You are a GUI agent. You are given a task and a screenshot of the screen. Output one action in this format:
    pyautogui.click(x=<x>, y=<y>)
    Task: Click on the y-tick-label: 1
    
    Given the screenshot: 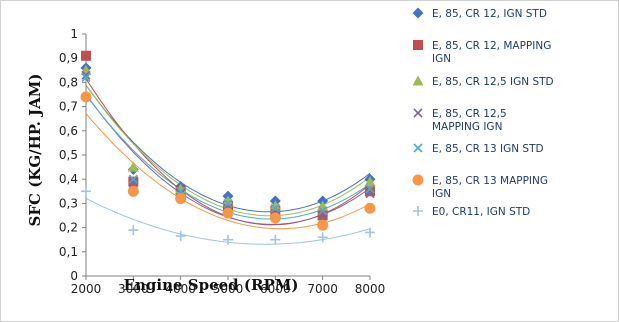 What is the action you would take?
    pyautogui.click(x=74, y=34)
    